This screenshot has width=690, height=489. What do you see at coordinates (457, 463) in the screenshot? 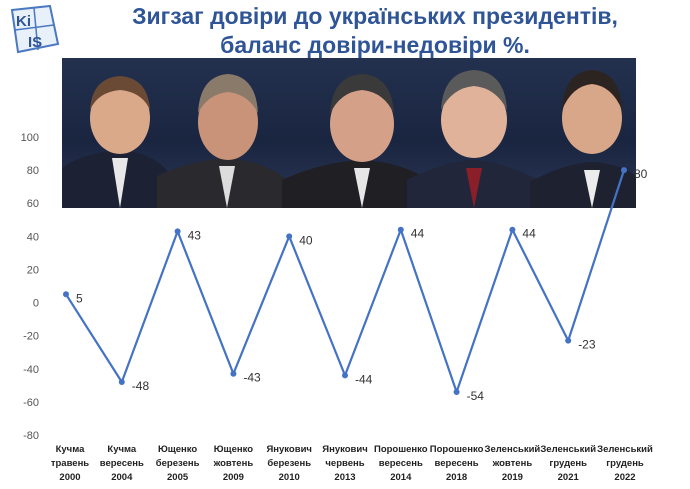
I see `x-tick-label: Порошенко вересень 2018` at bounding box center [457, 463].